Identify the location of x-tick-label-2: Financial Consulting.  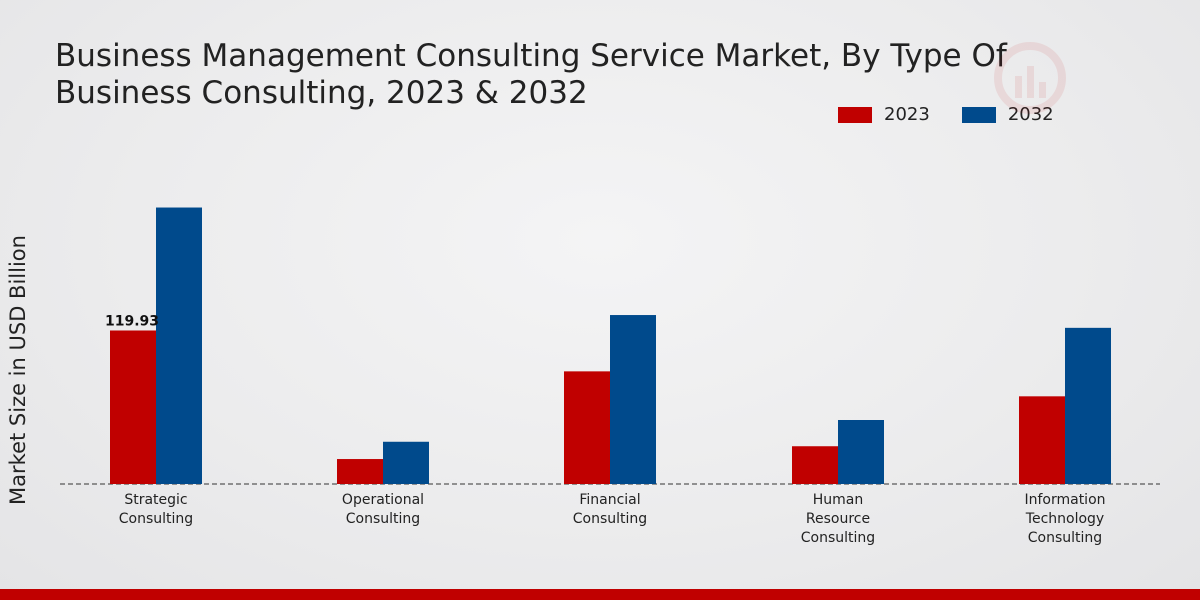
(610, 510).